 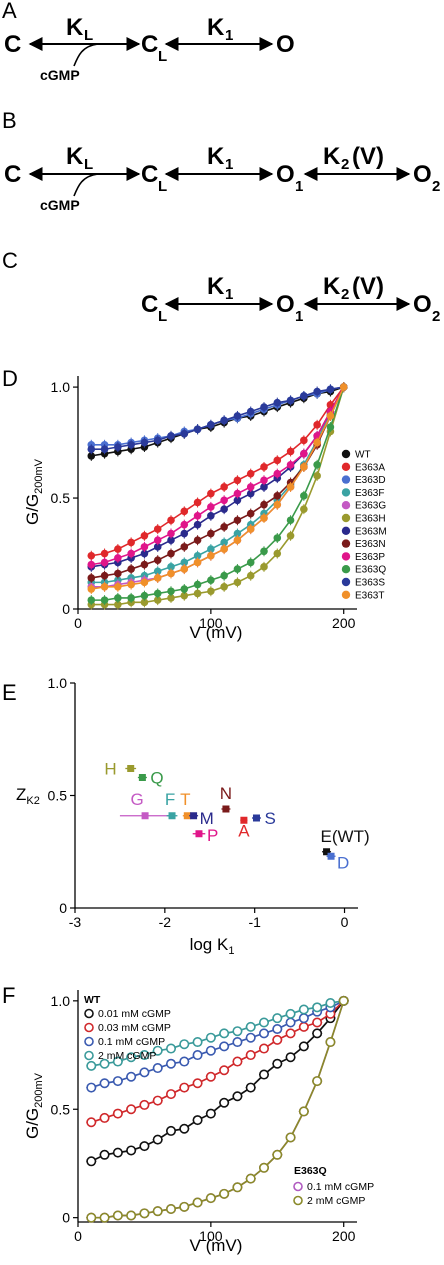 What do you see at coordinates (269, 818) in the screenshot?
I see `point-label: S` at bounding box center [269, 818].